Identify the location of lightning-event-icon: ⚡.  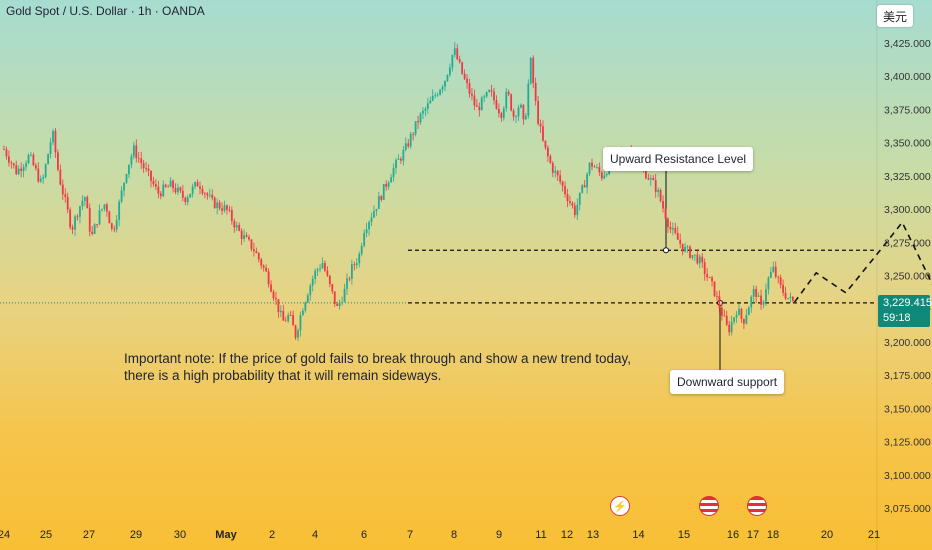
(620, 506).